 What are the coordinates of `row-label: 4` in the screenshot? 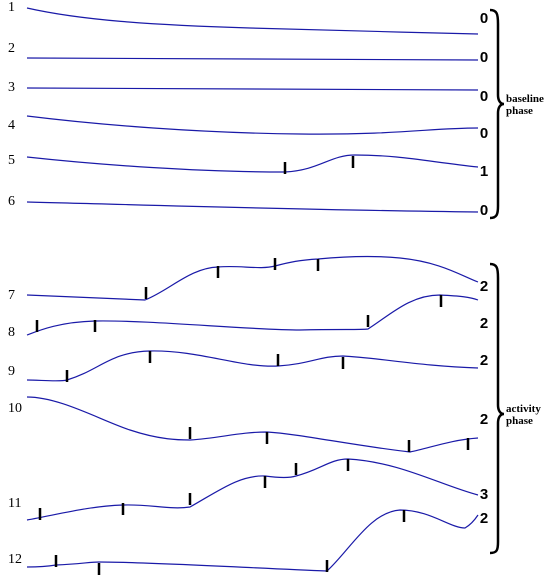 It's located at (11, 125).